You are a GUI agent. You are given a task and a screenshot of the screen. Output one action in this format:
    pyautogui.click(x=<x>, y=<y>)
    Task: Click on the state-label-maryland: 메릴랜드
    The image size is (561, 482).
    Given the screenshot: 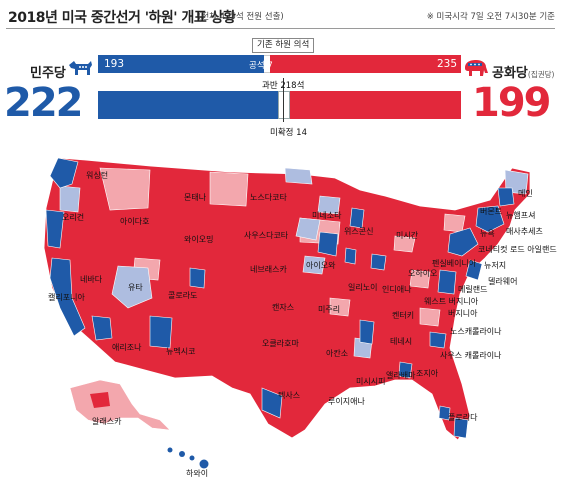 What is the action you would take?
    pyautogui.click(x=472, y=289)
    